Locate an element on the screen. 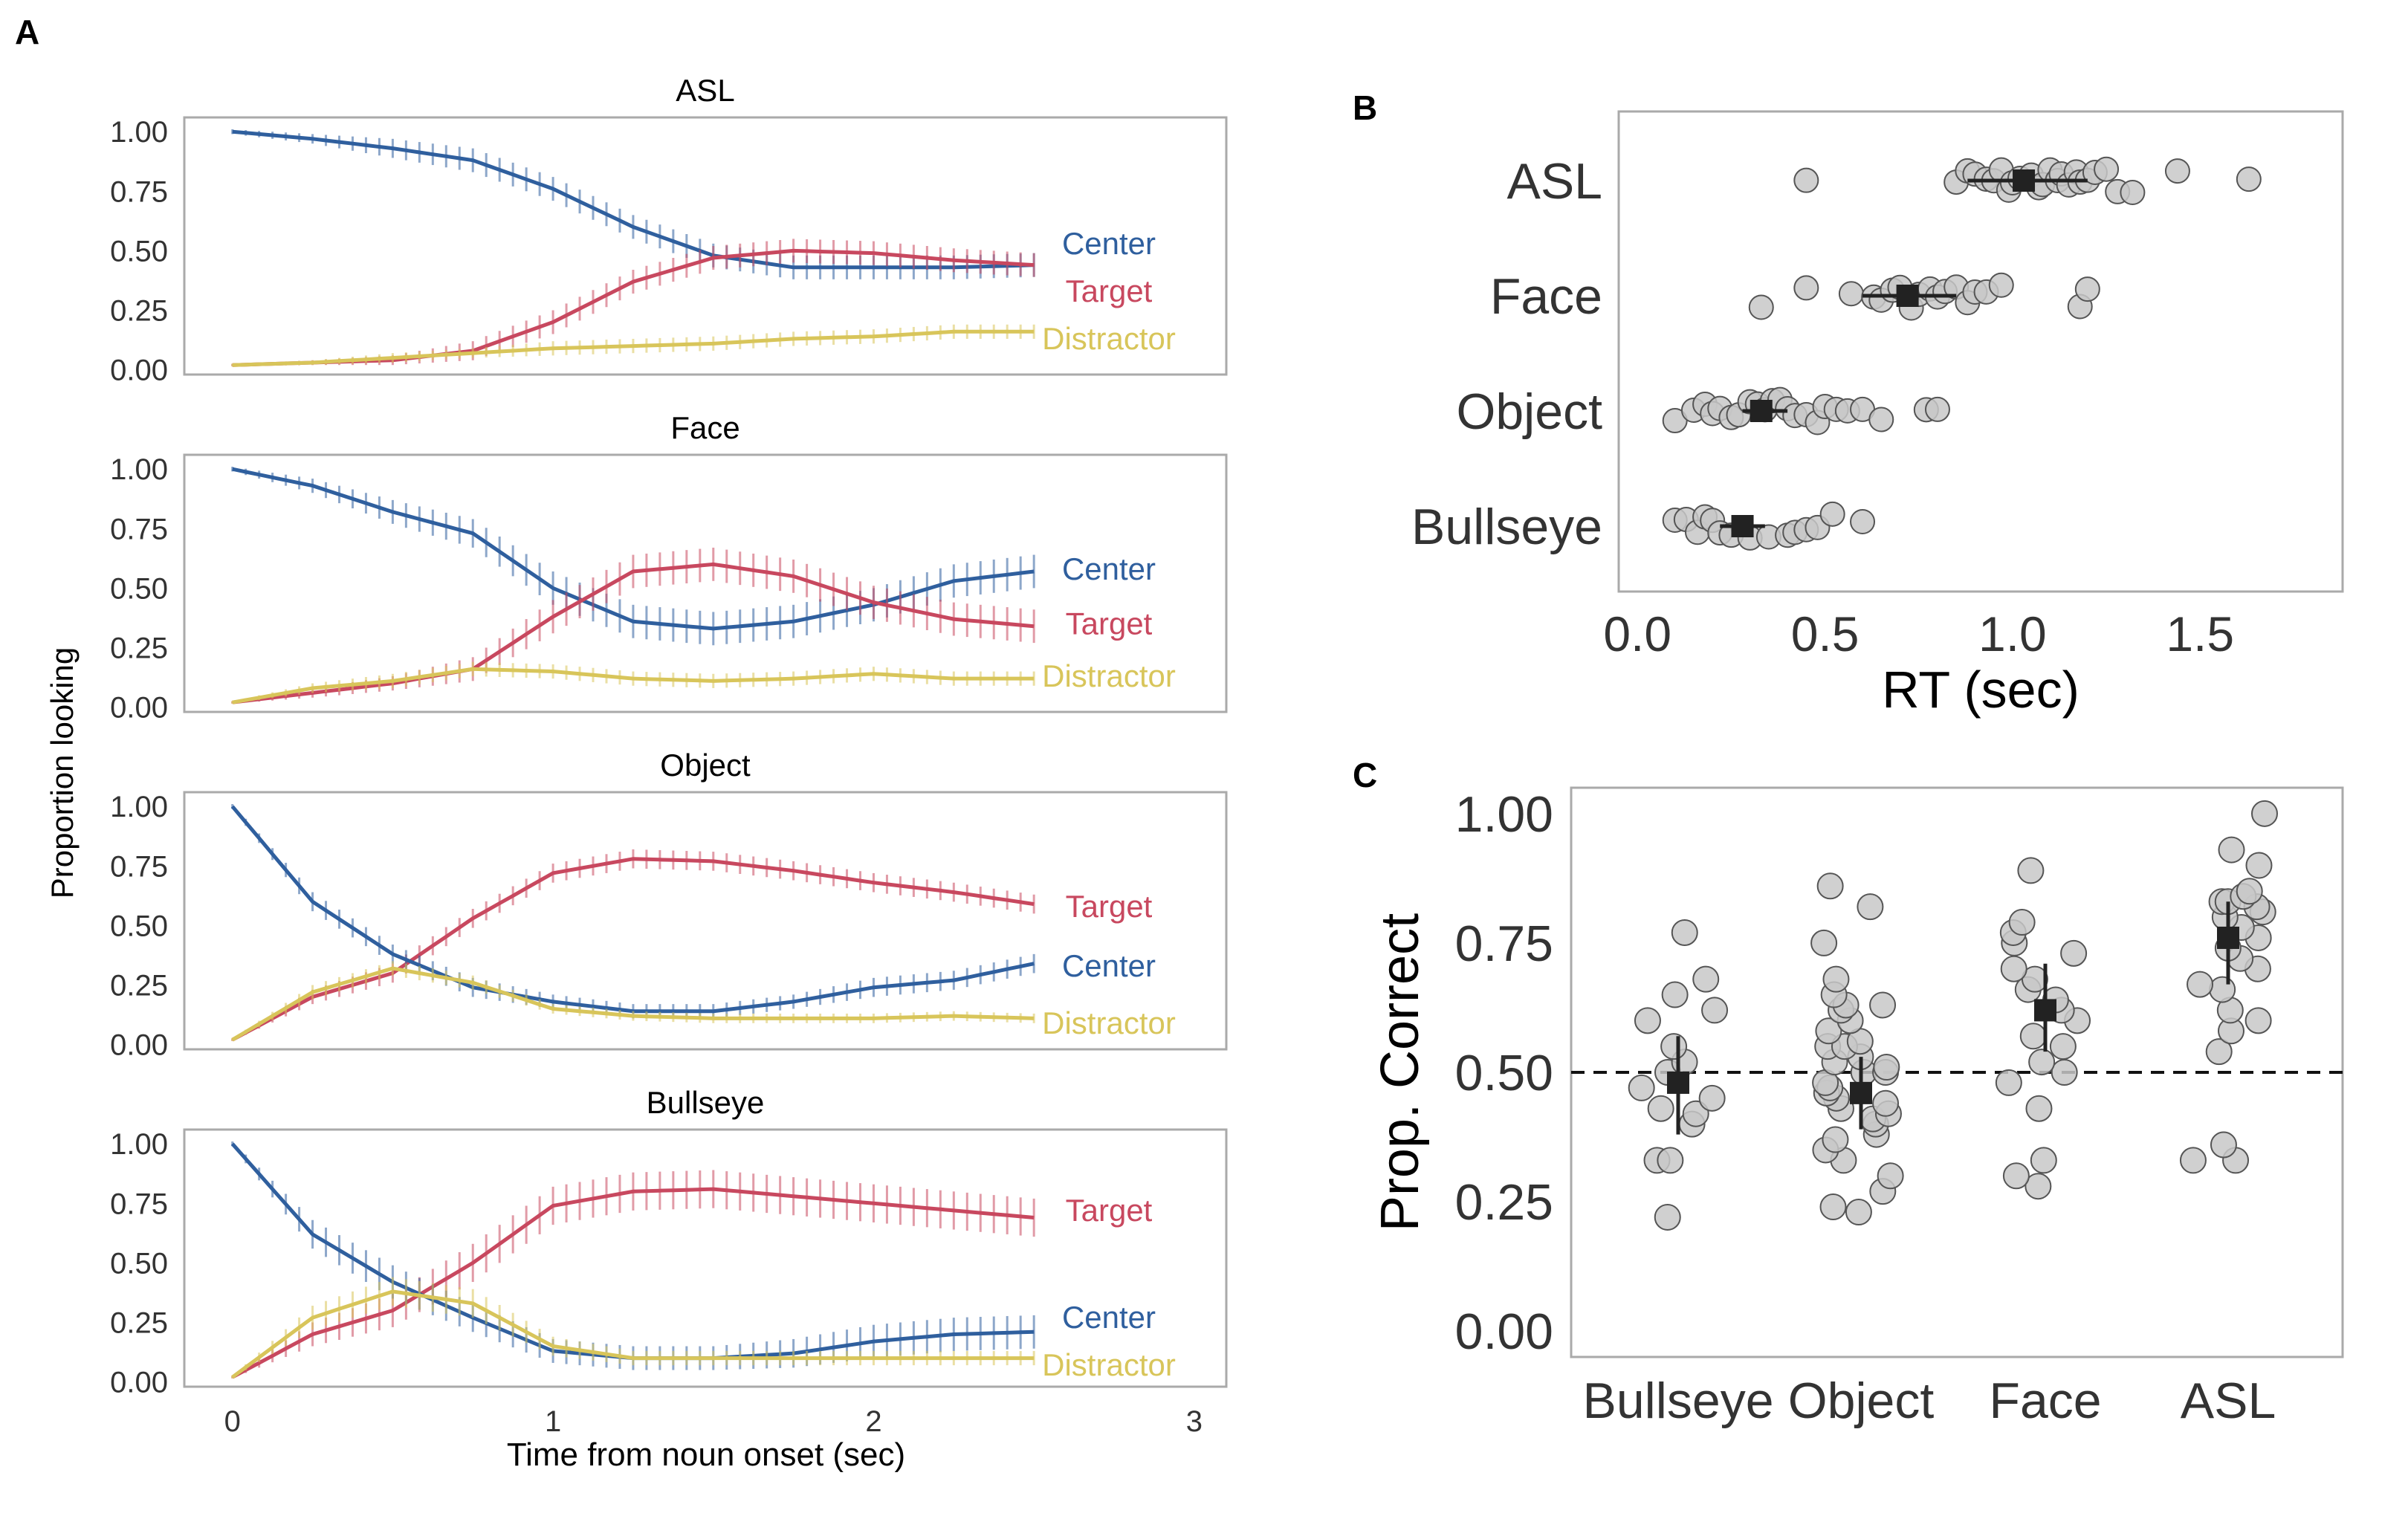 The height and width of the screenshot is (1516, 2408). x-tick-label: 0 is located at coordinates (233, 1422).